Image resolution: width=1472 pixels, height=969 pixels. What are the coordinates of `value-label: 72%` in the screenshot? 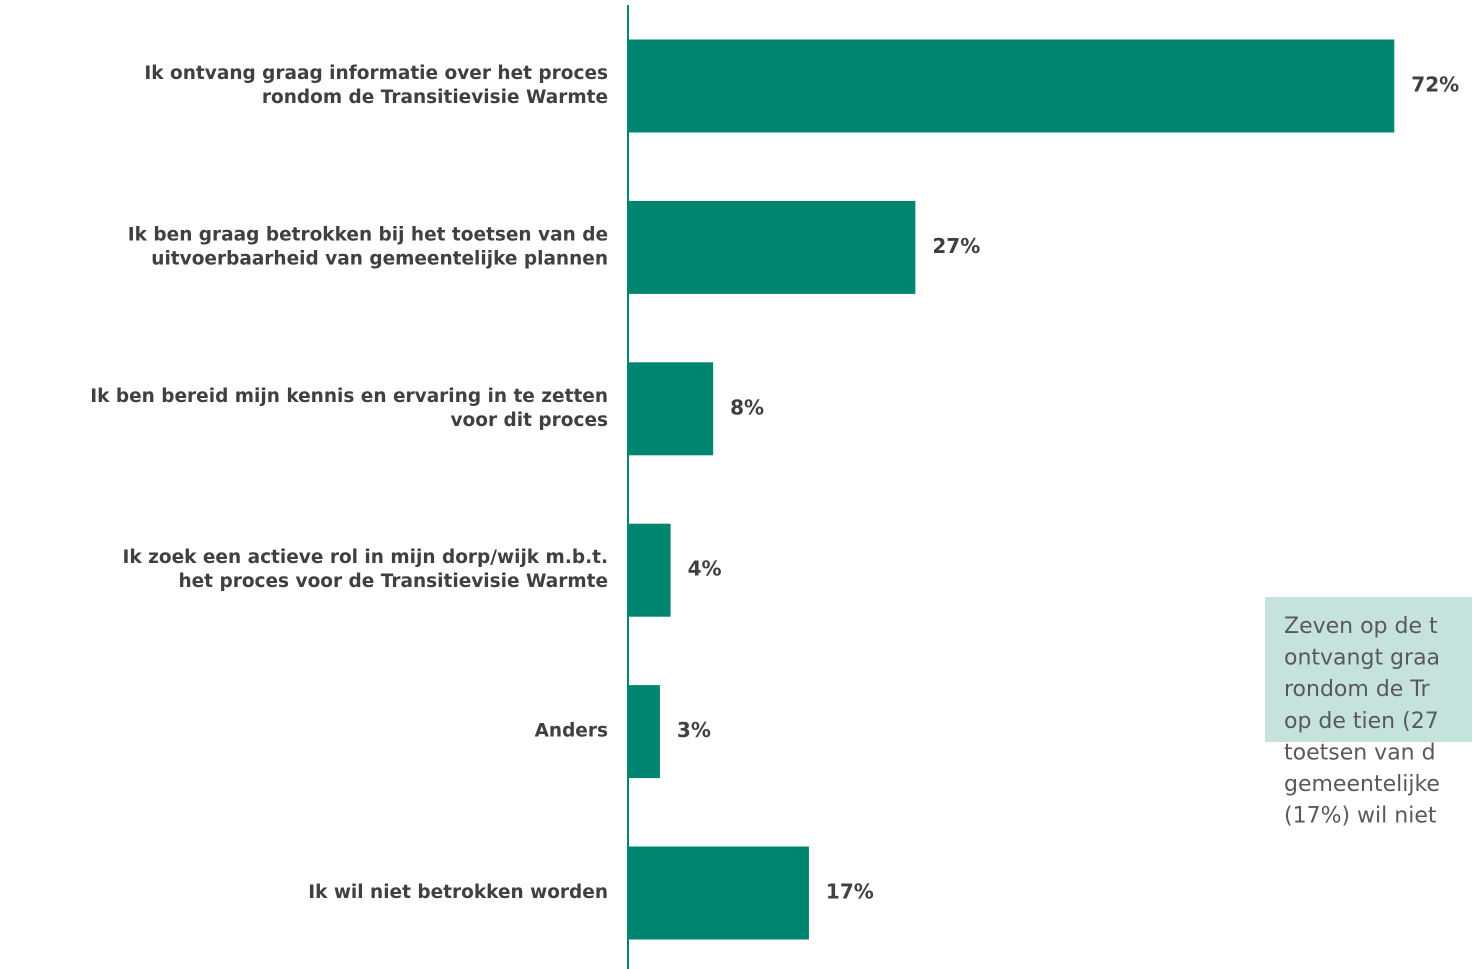 It's located at (1435, 85).